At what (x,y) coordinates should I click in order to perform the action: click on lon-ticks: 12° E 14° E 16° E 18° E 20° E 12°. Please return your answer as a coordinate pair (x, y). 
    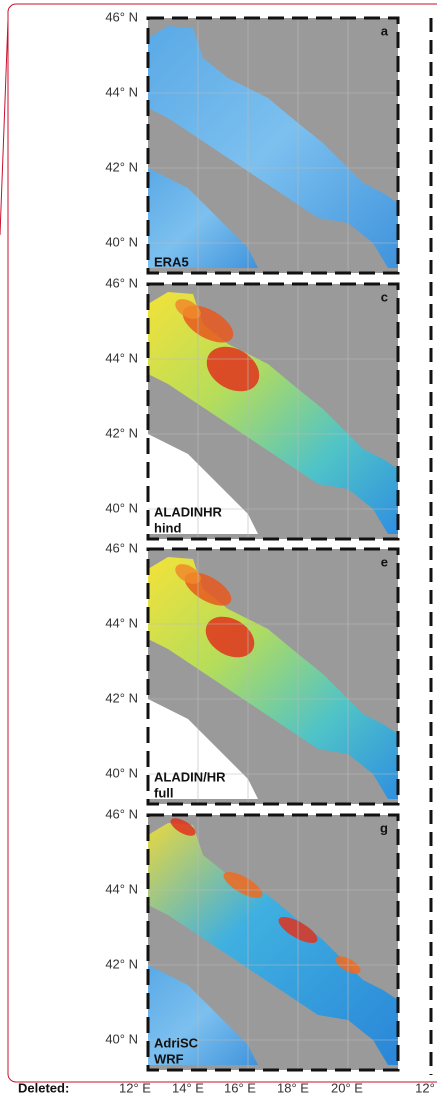
    Looking at the image, I should click on (277, 1087).